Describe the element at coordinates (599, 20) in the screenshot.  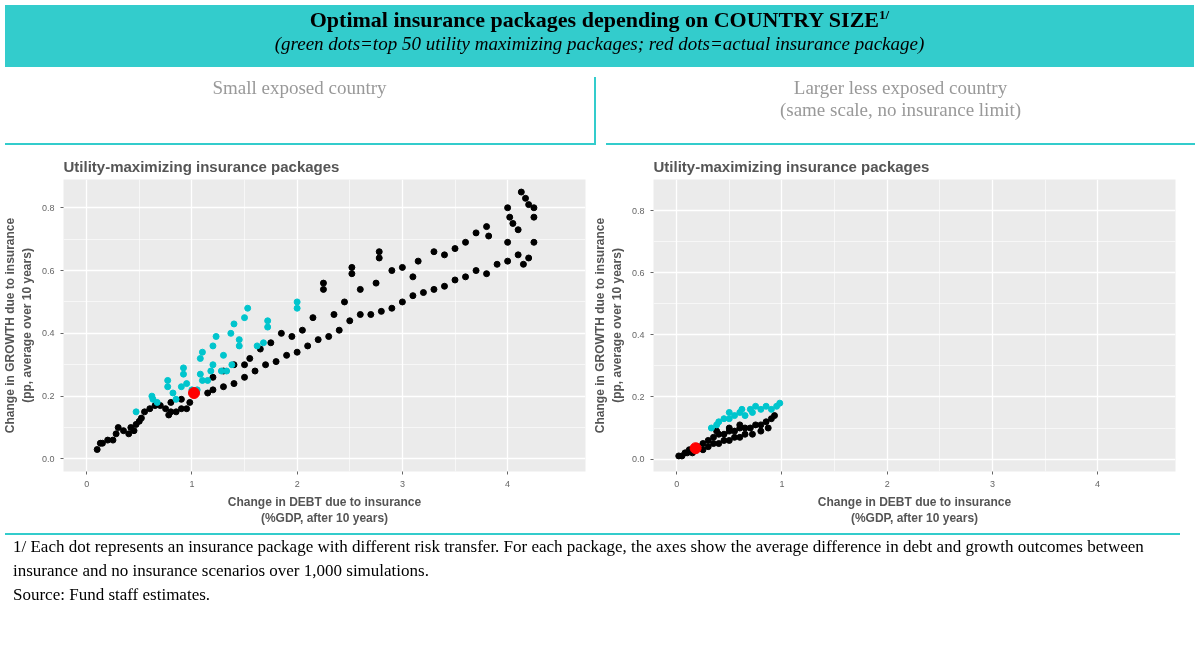
I see `text: Optimal insurance packages depending on COUNTRY SIZE$^{1/}$` at that location.